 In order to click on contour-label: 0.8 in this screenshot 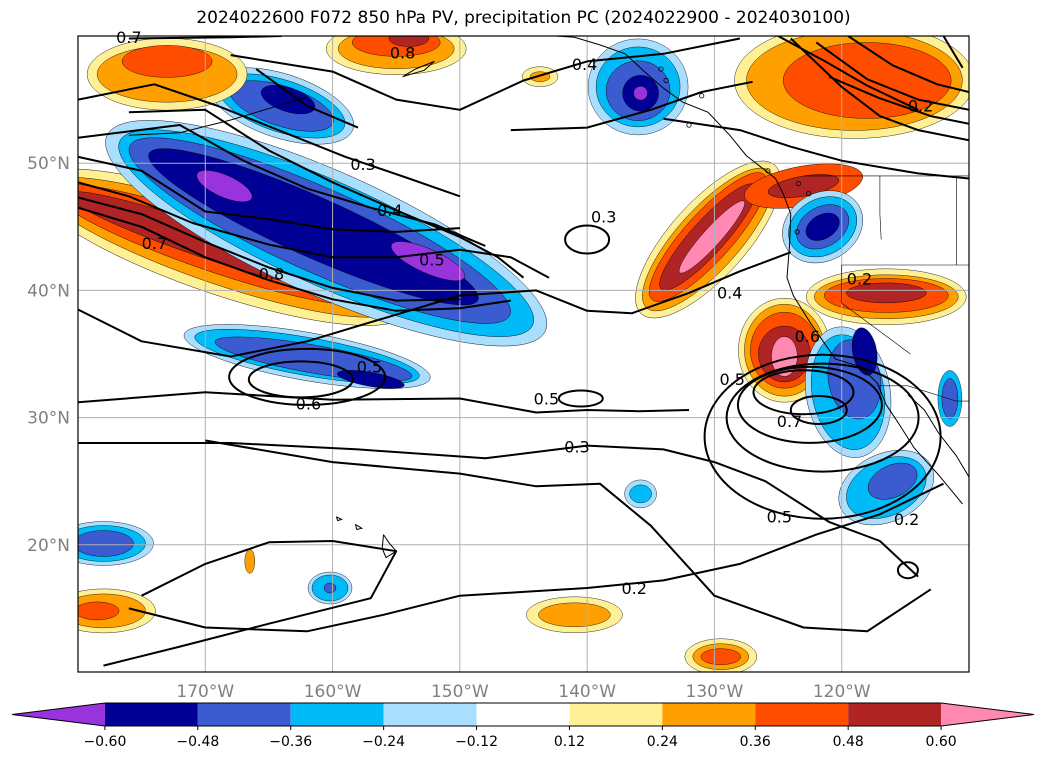, I will do `click(271, 274)`.